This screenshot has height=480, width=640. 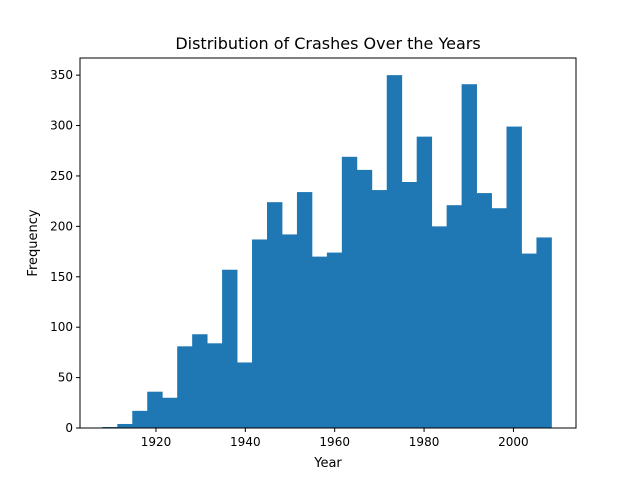 I want to click on y-tick-label: 100, so click(x=61, y=327).